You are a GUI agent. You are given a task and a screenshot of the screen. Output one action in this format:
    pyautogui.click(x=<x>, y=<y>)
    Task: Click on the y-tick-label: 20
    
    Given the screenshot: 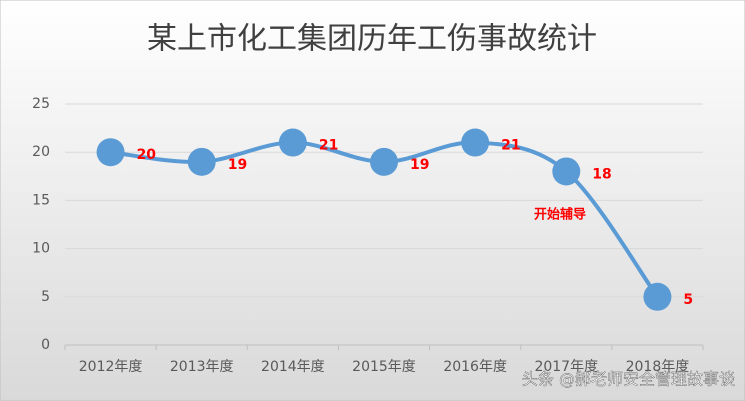 What is the action you would take?
    pyautogui.click(x=41, y=152)
    